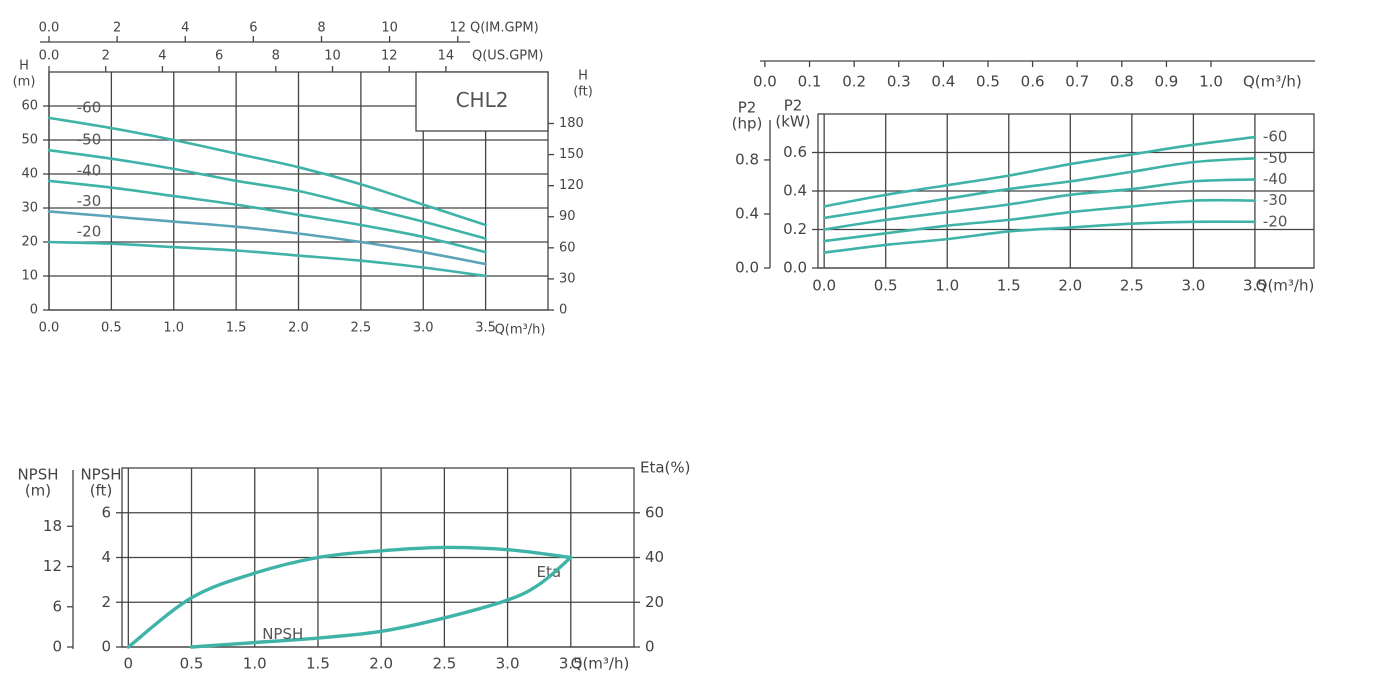  What do you see at coordinates (504, 28) in the screenshot?
I see `x-axis-label: Q(IM.GPM)` at bounding box center [504, 28].